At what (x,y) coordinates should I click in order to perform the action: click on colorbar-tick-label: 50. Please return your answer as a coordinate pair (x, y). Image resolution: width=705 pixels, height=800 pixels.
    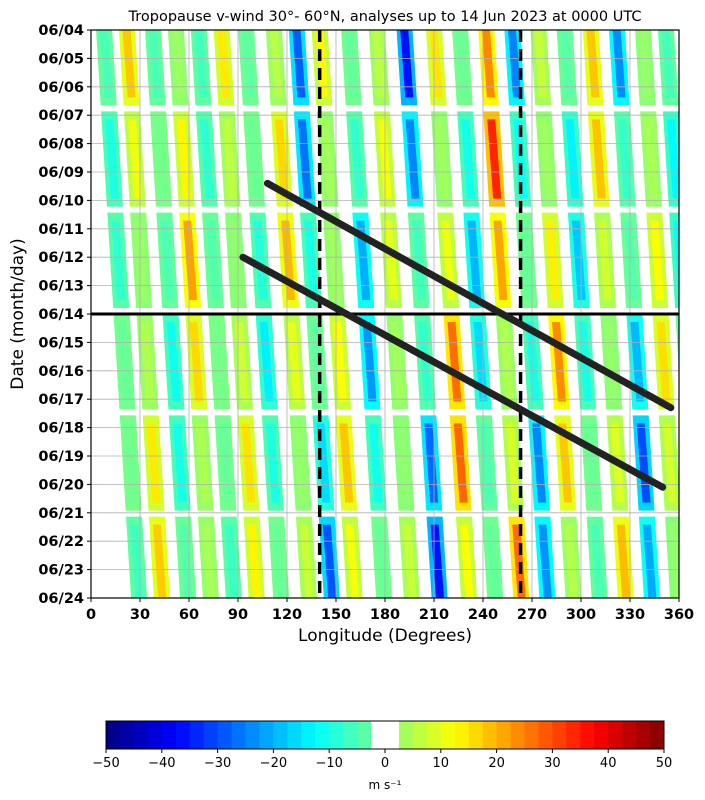
    Looking at the image, I should click on (664, 763).